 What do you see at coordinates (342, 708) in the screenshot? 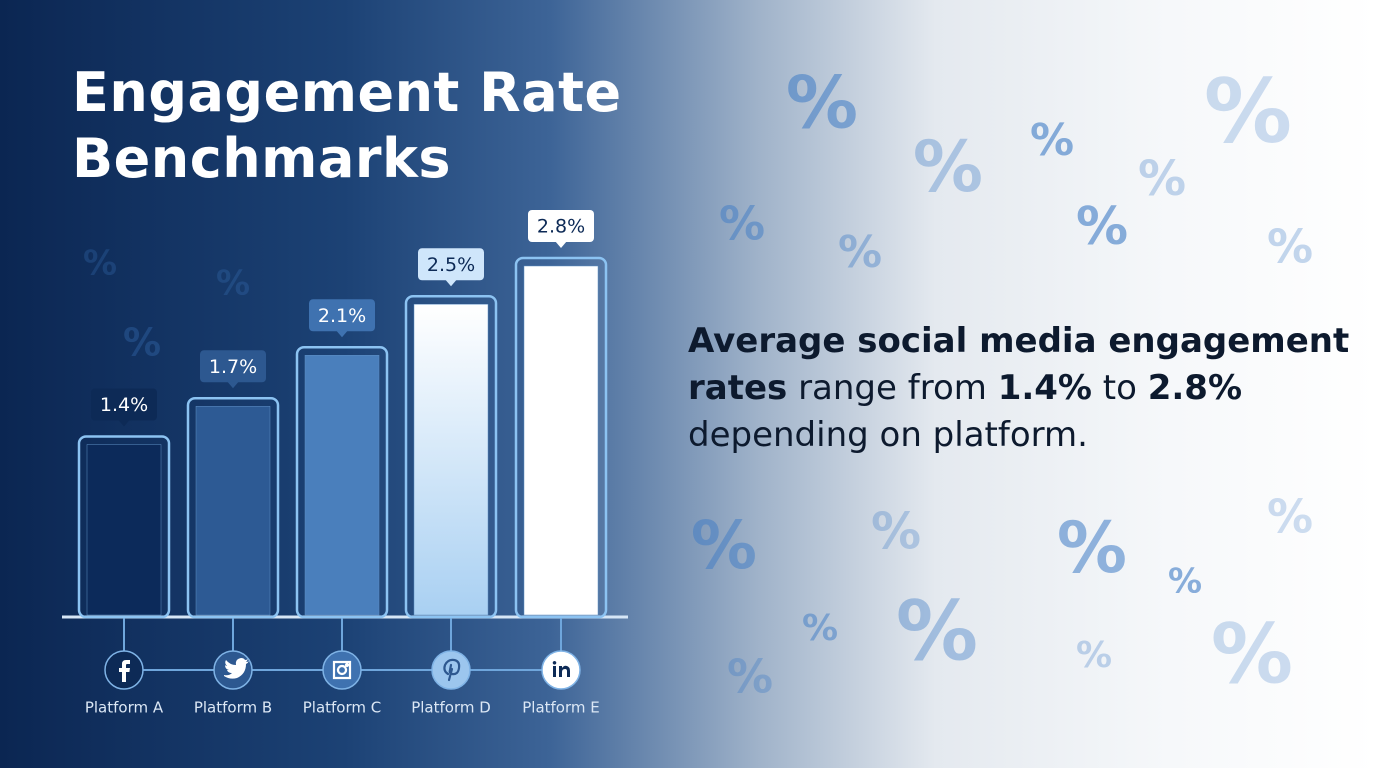
I see `x-tick-label: Platform C` at bounding box center [342, 708].